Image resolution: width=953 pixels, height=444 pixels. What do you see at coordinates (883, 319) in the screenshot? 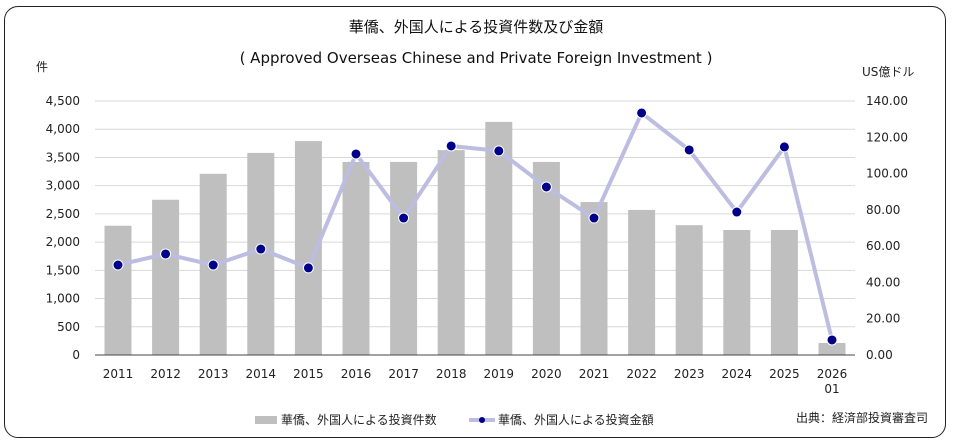
I see `right-tick-label: 20.00` at bounding box center [883, 319].